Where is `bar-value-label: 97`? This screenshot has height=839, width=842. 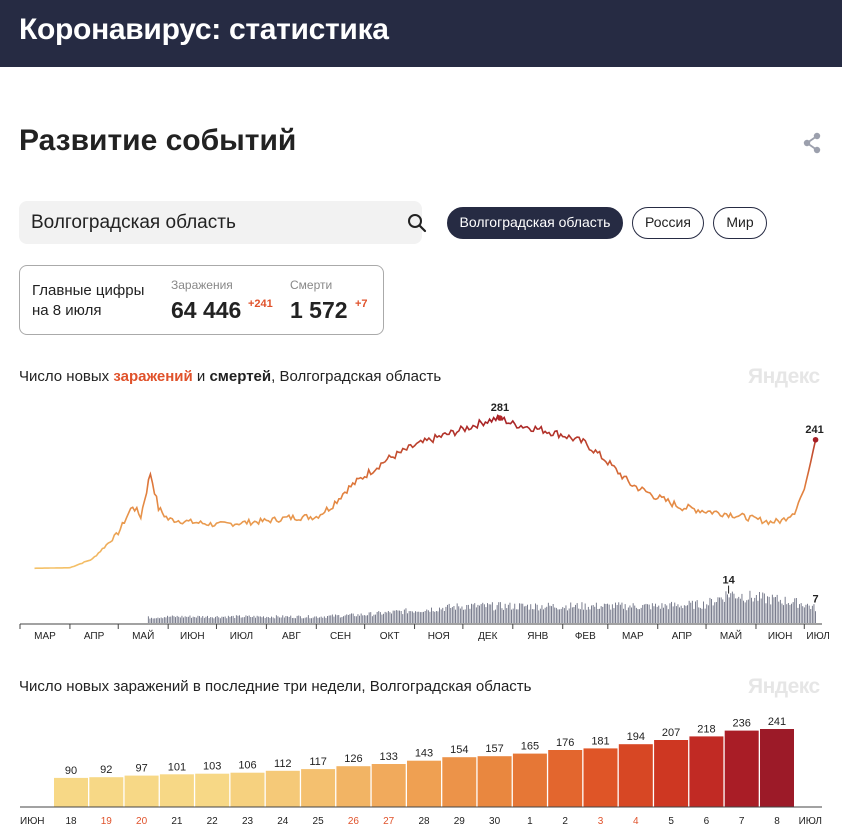
bar-value-label: 97 is located at coordinates (141, 769).